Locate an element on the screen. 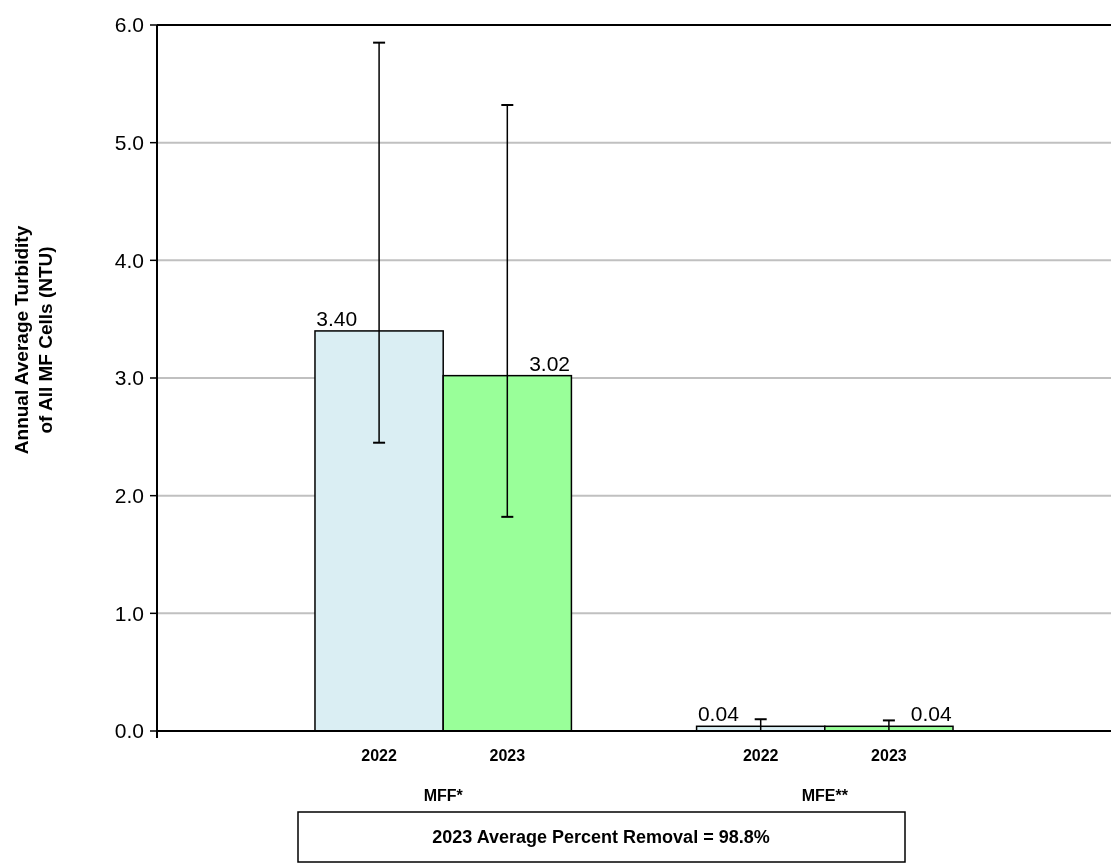 The width and height of the screenshot is (1111, 867). y-tick-label: 1.0 is located at coordinates (129, 613).